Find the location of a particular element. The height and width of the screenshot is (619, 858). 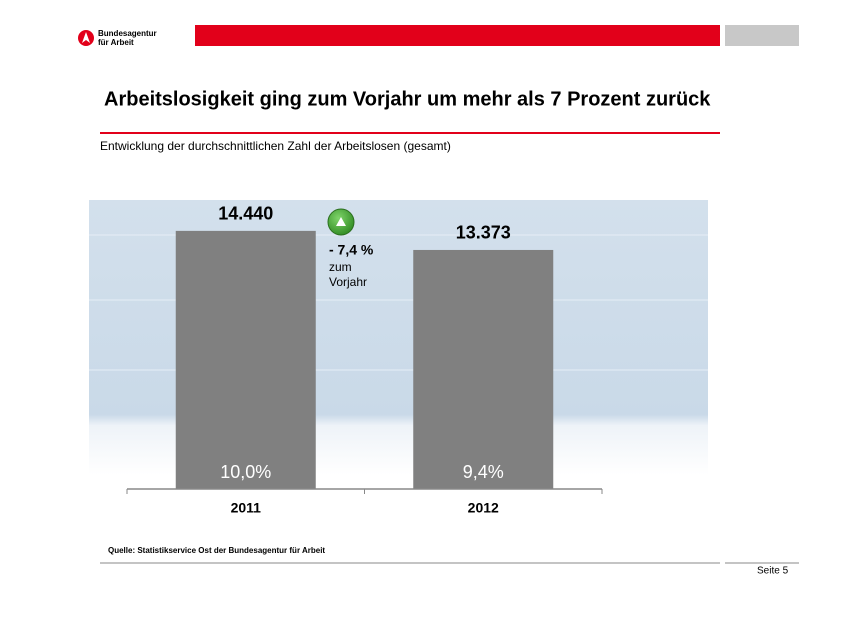

x-tick-label: 2011 is located at coordinates (246, 508).